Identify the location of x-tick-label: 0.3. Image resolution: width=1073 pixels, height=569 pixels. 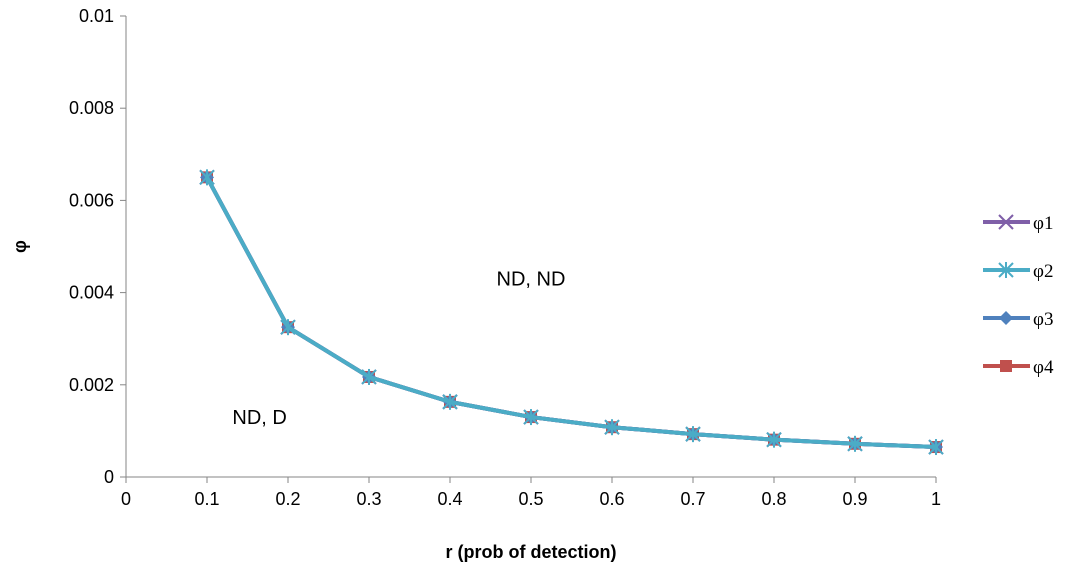
(368, 499).